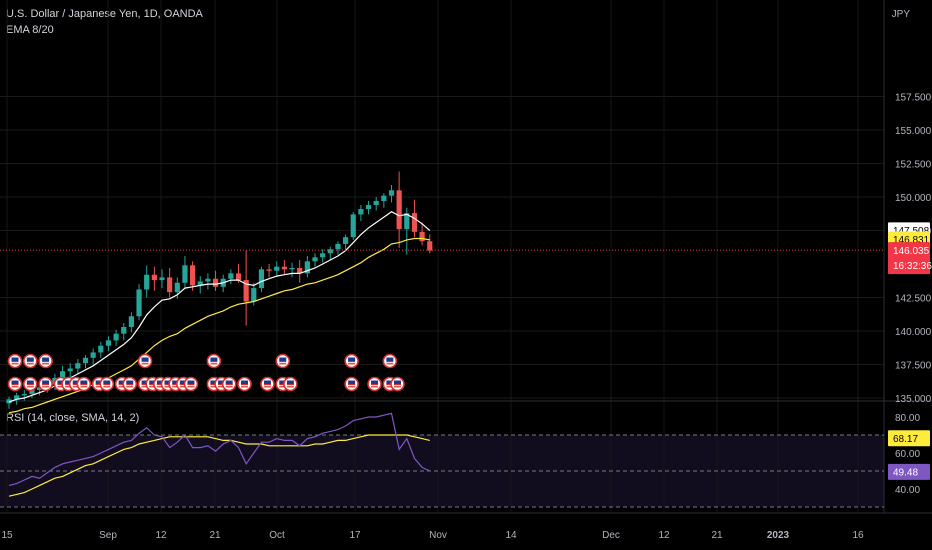  I want to click on rsi-ma-value-tag-bg, so click(909, 471).